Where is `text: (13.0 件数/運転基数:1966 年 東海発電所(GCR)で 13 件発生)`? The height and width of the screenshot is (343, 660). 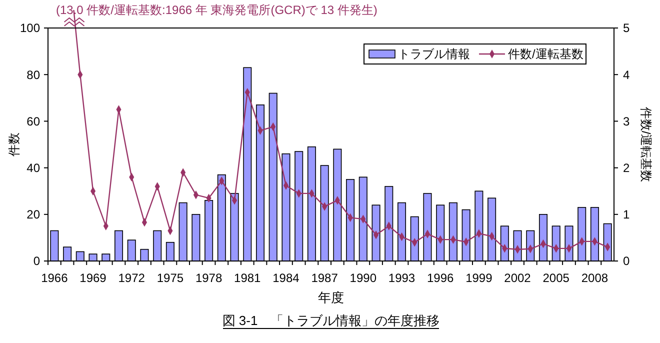
text: (13.0 件数/運転基数:1966 年 東海発電所(GCR)で 13 件発生) is located at coordinates (217, 10).